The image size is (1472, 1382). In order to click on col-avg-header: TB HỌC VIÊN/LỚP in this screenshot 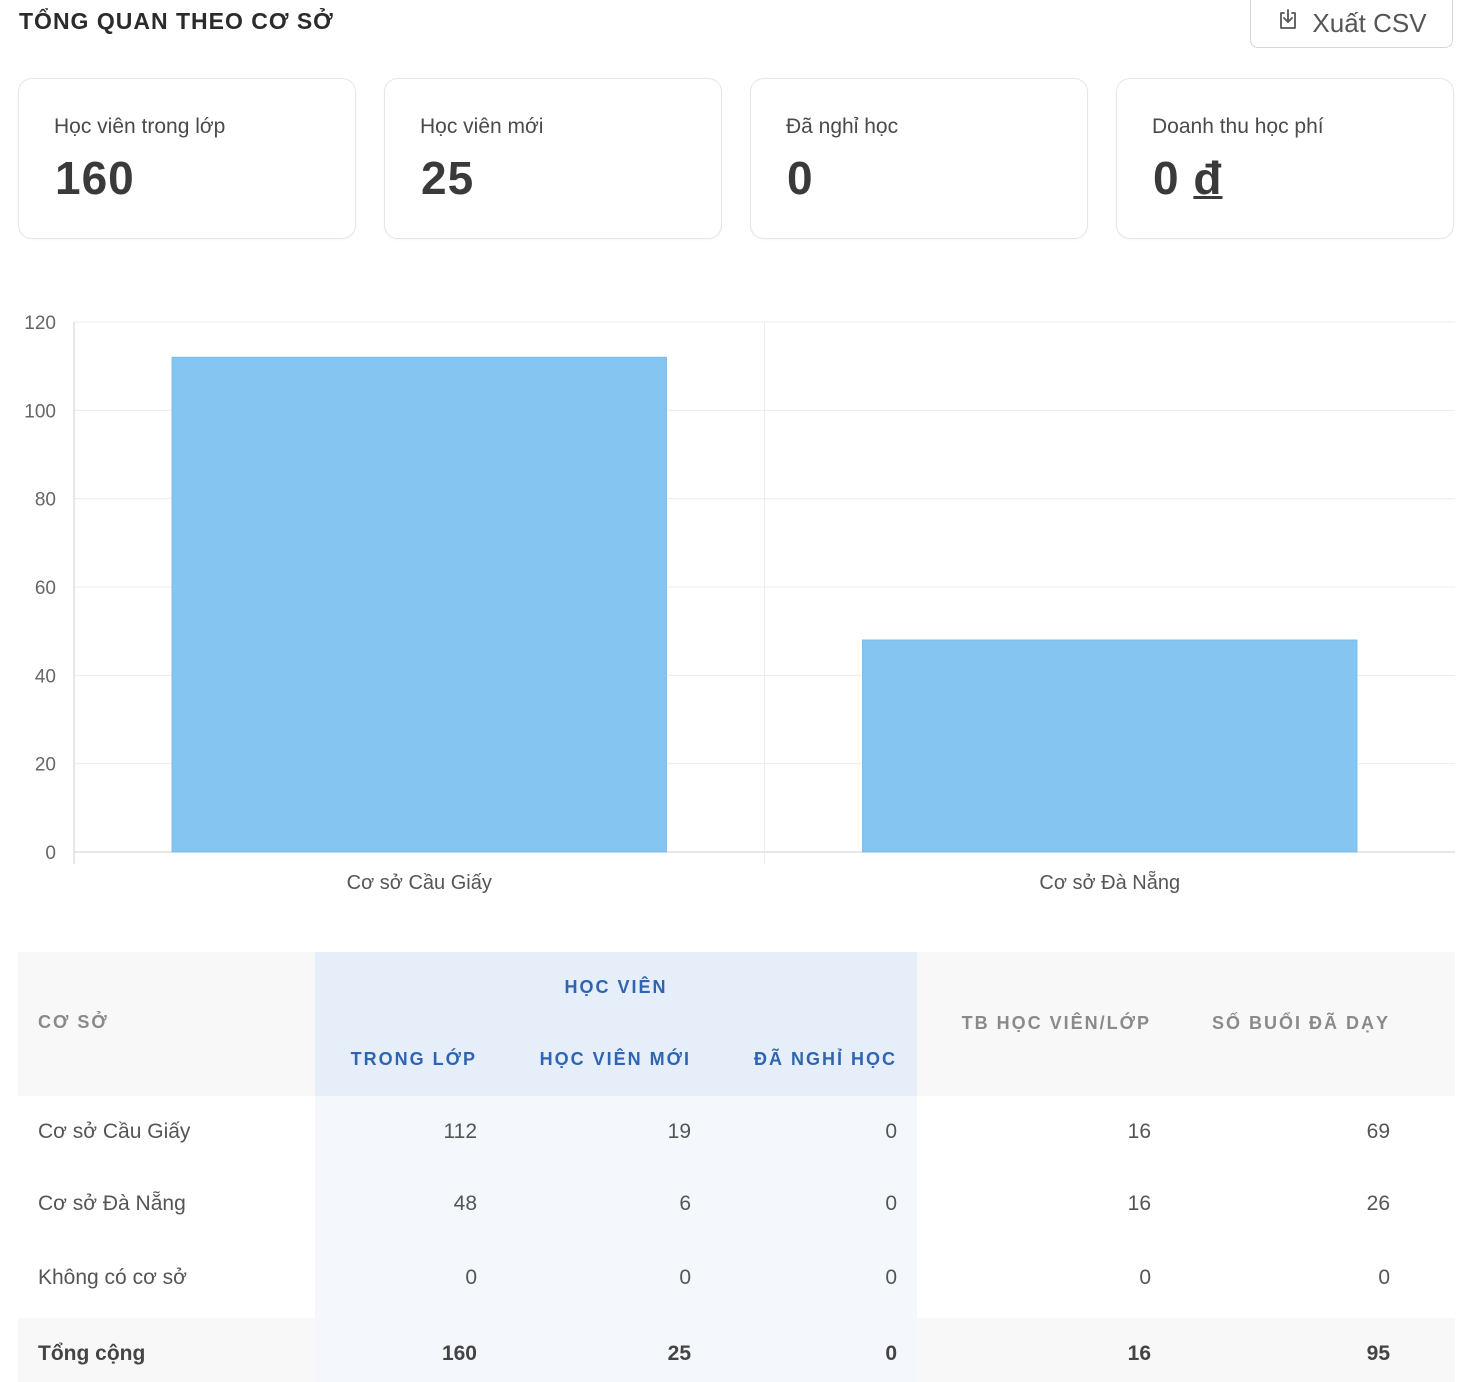, I will do `click(1056, 1023)`.